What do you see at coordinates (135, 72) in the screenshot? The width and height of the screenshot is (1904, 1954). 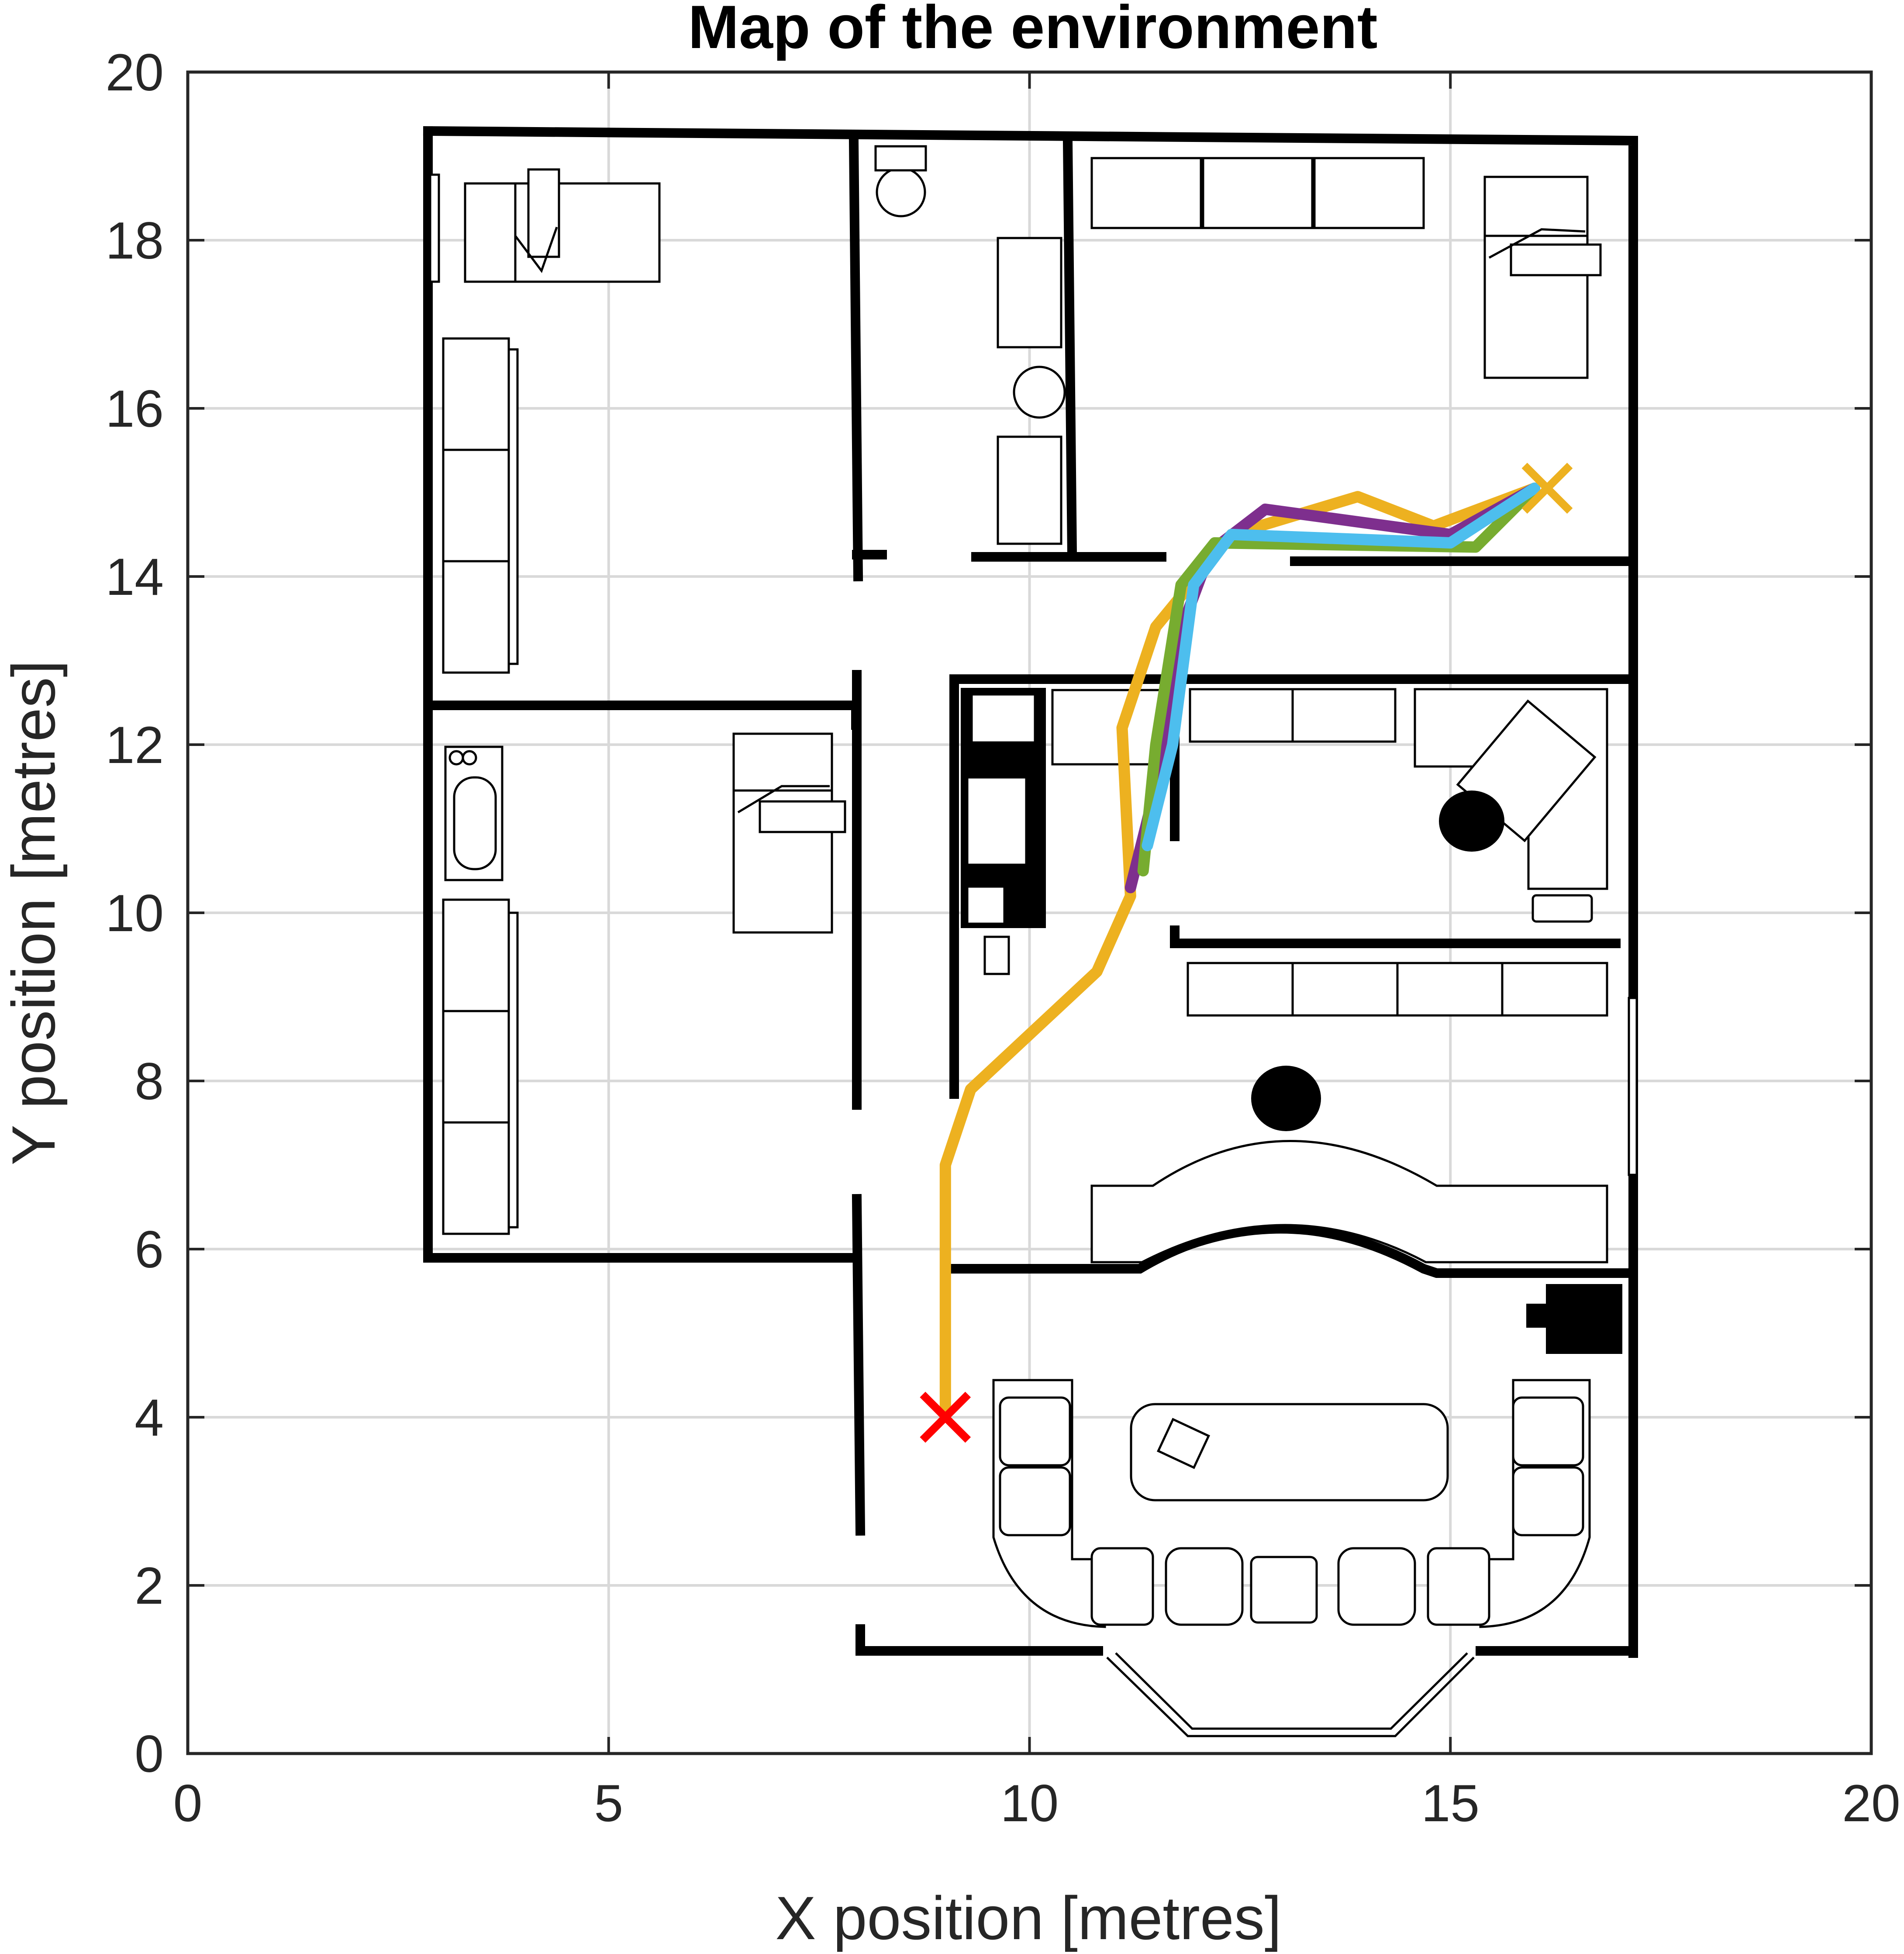 I see `y-tick-label: 20` at bounding box center [135, 72].